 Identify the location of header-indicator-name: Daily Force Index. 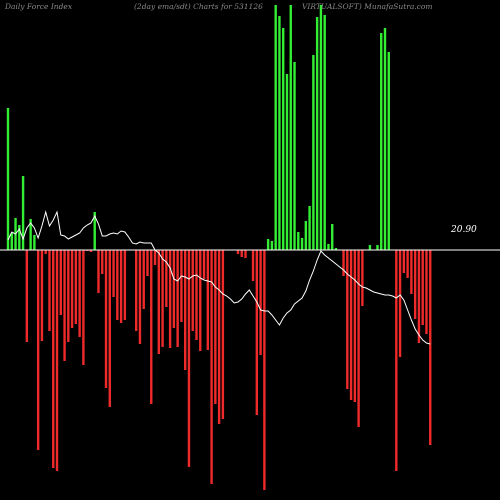
(39, 6).